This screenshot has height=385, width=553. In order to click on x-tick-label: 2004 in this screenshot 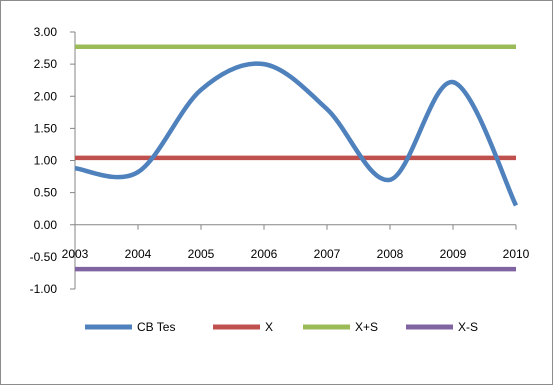, I will do `click(138, 254)`.